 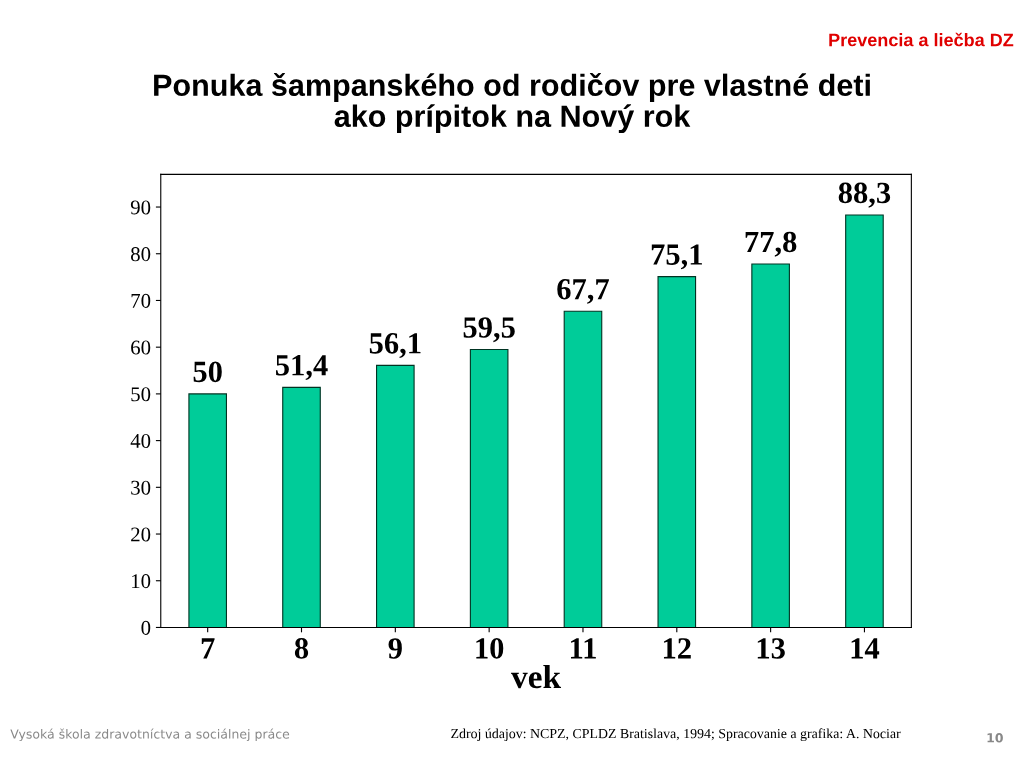 What do you see at coordinates (865, 648) in the screenshot?
I see `x-tick-label: 14` at bounding box center [865, 648].